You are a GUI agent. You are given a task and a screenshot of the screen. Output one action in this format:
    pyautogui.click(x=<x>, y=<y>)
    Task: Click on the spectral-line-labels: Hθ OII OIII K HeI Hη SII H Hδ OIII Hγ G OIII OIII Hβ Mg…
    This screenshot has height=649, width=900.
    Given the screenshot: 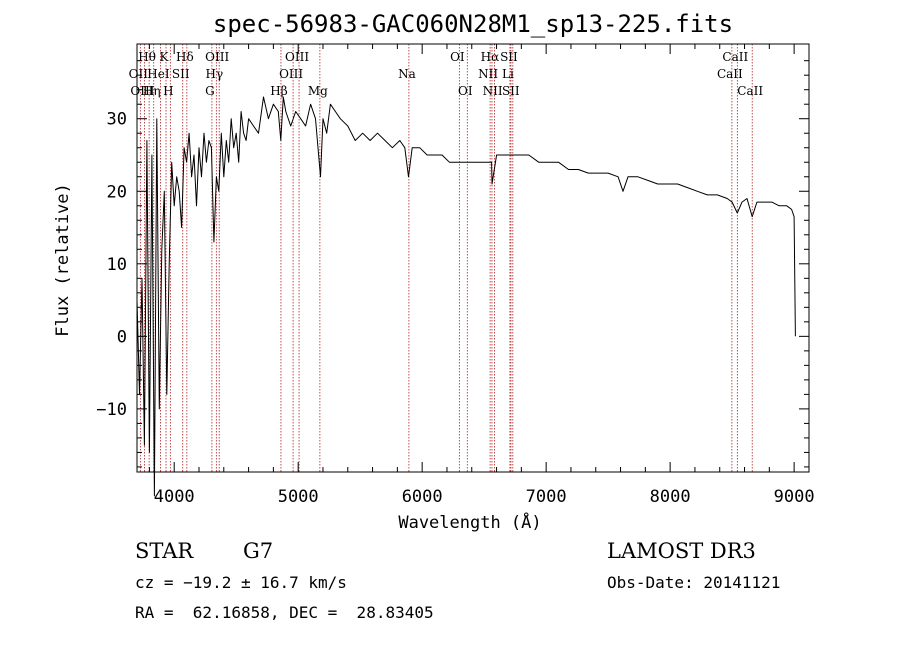 What is the action you would take?
    pyautogui.click(x=446, y=74)
    